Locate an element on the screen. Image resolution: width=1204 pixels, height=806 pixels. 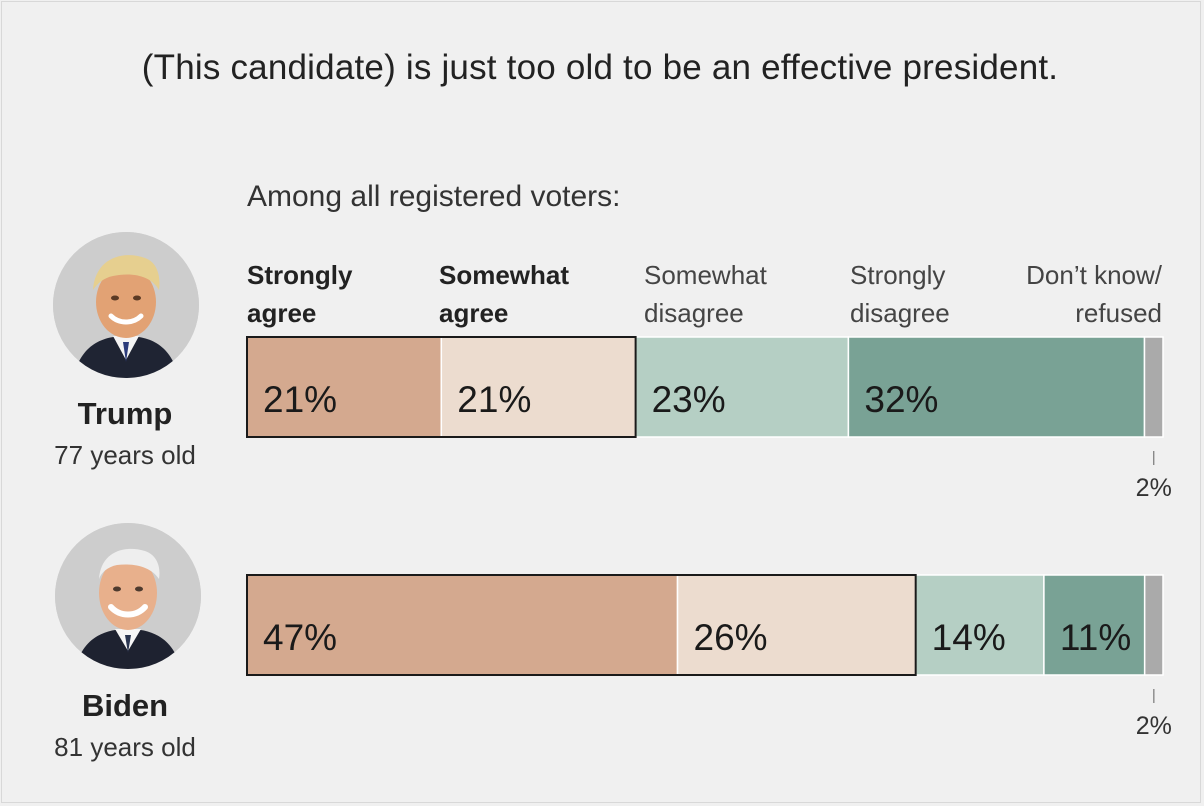
biden-bar-somewhat-disagree is located at coordinates (979, 625).